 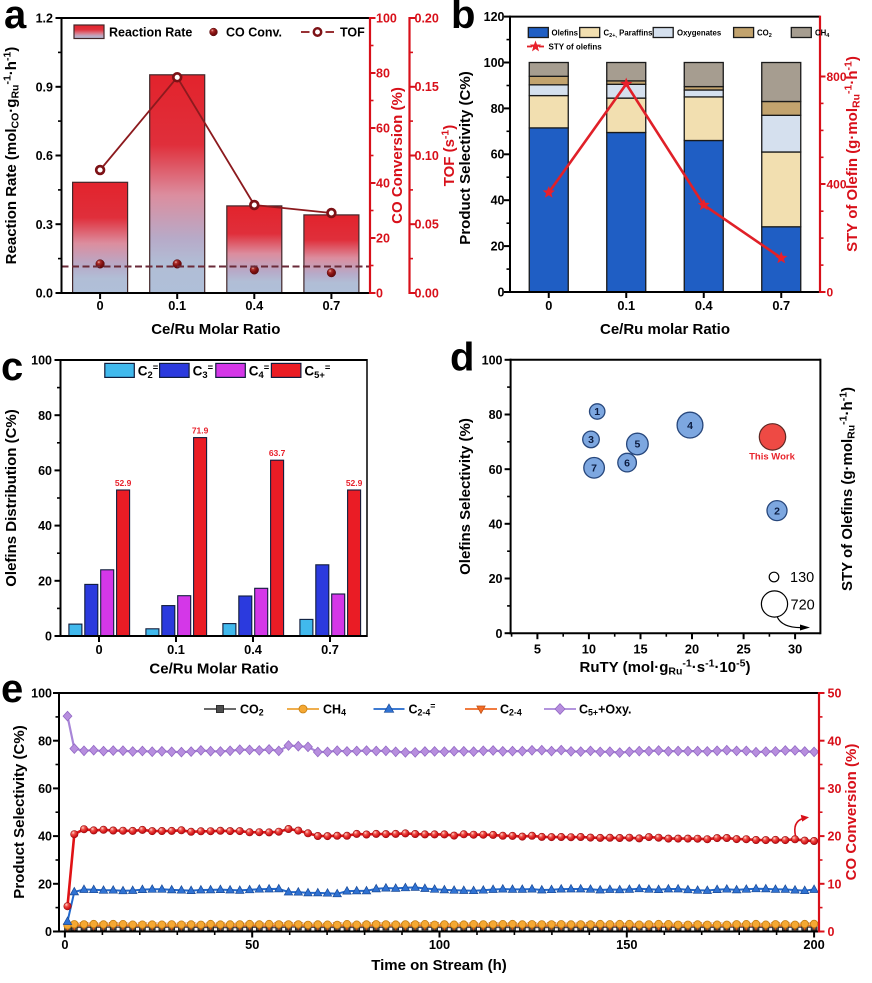 What do you see at coordinates (637, 445) in the screenshot?
I see `svg-text: 5` at bounding box center [637, 445].